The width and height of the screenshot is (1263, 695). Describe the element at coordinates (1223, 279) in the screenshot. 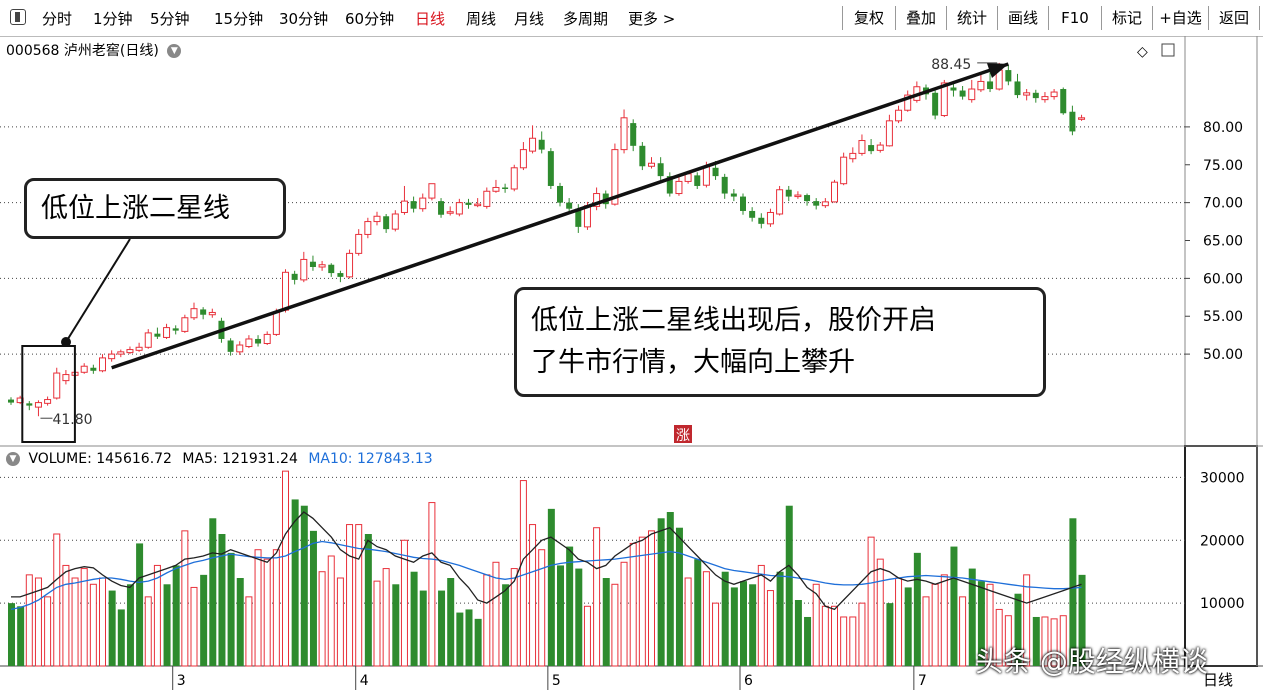

I see `price-tick-label: 60.00` at that location.